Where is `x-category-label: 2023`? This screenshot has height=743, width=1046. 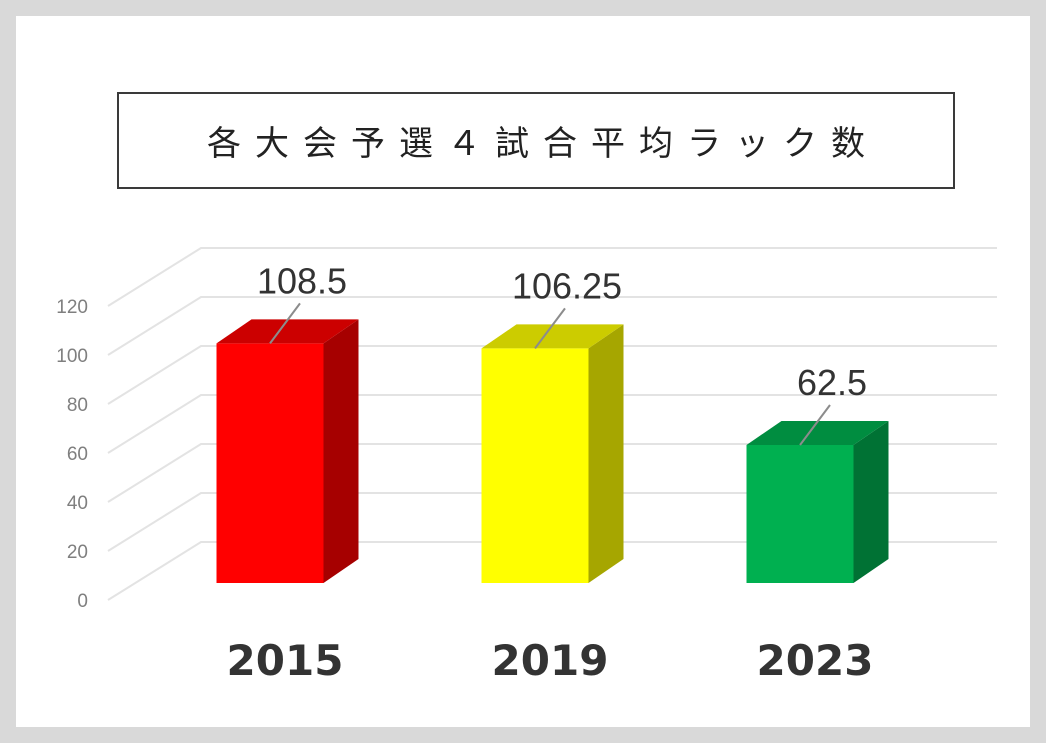
x-category-label: 2023 is located at coordinates (815, 660).